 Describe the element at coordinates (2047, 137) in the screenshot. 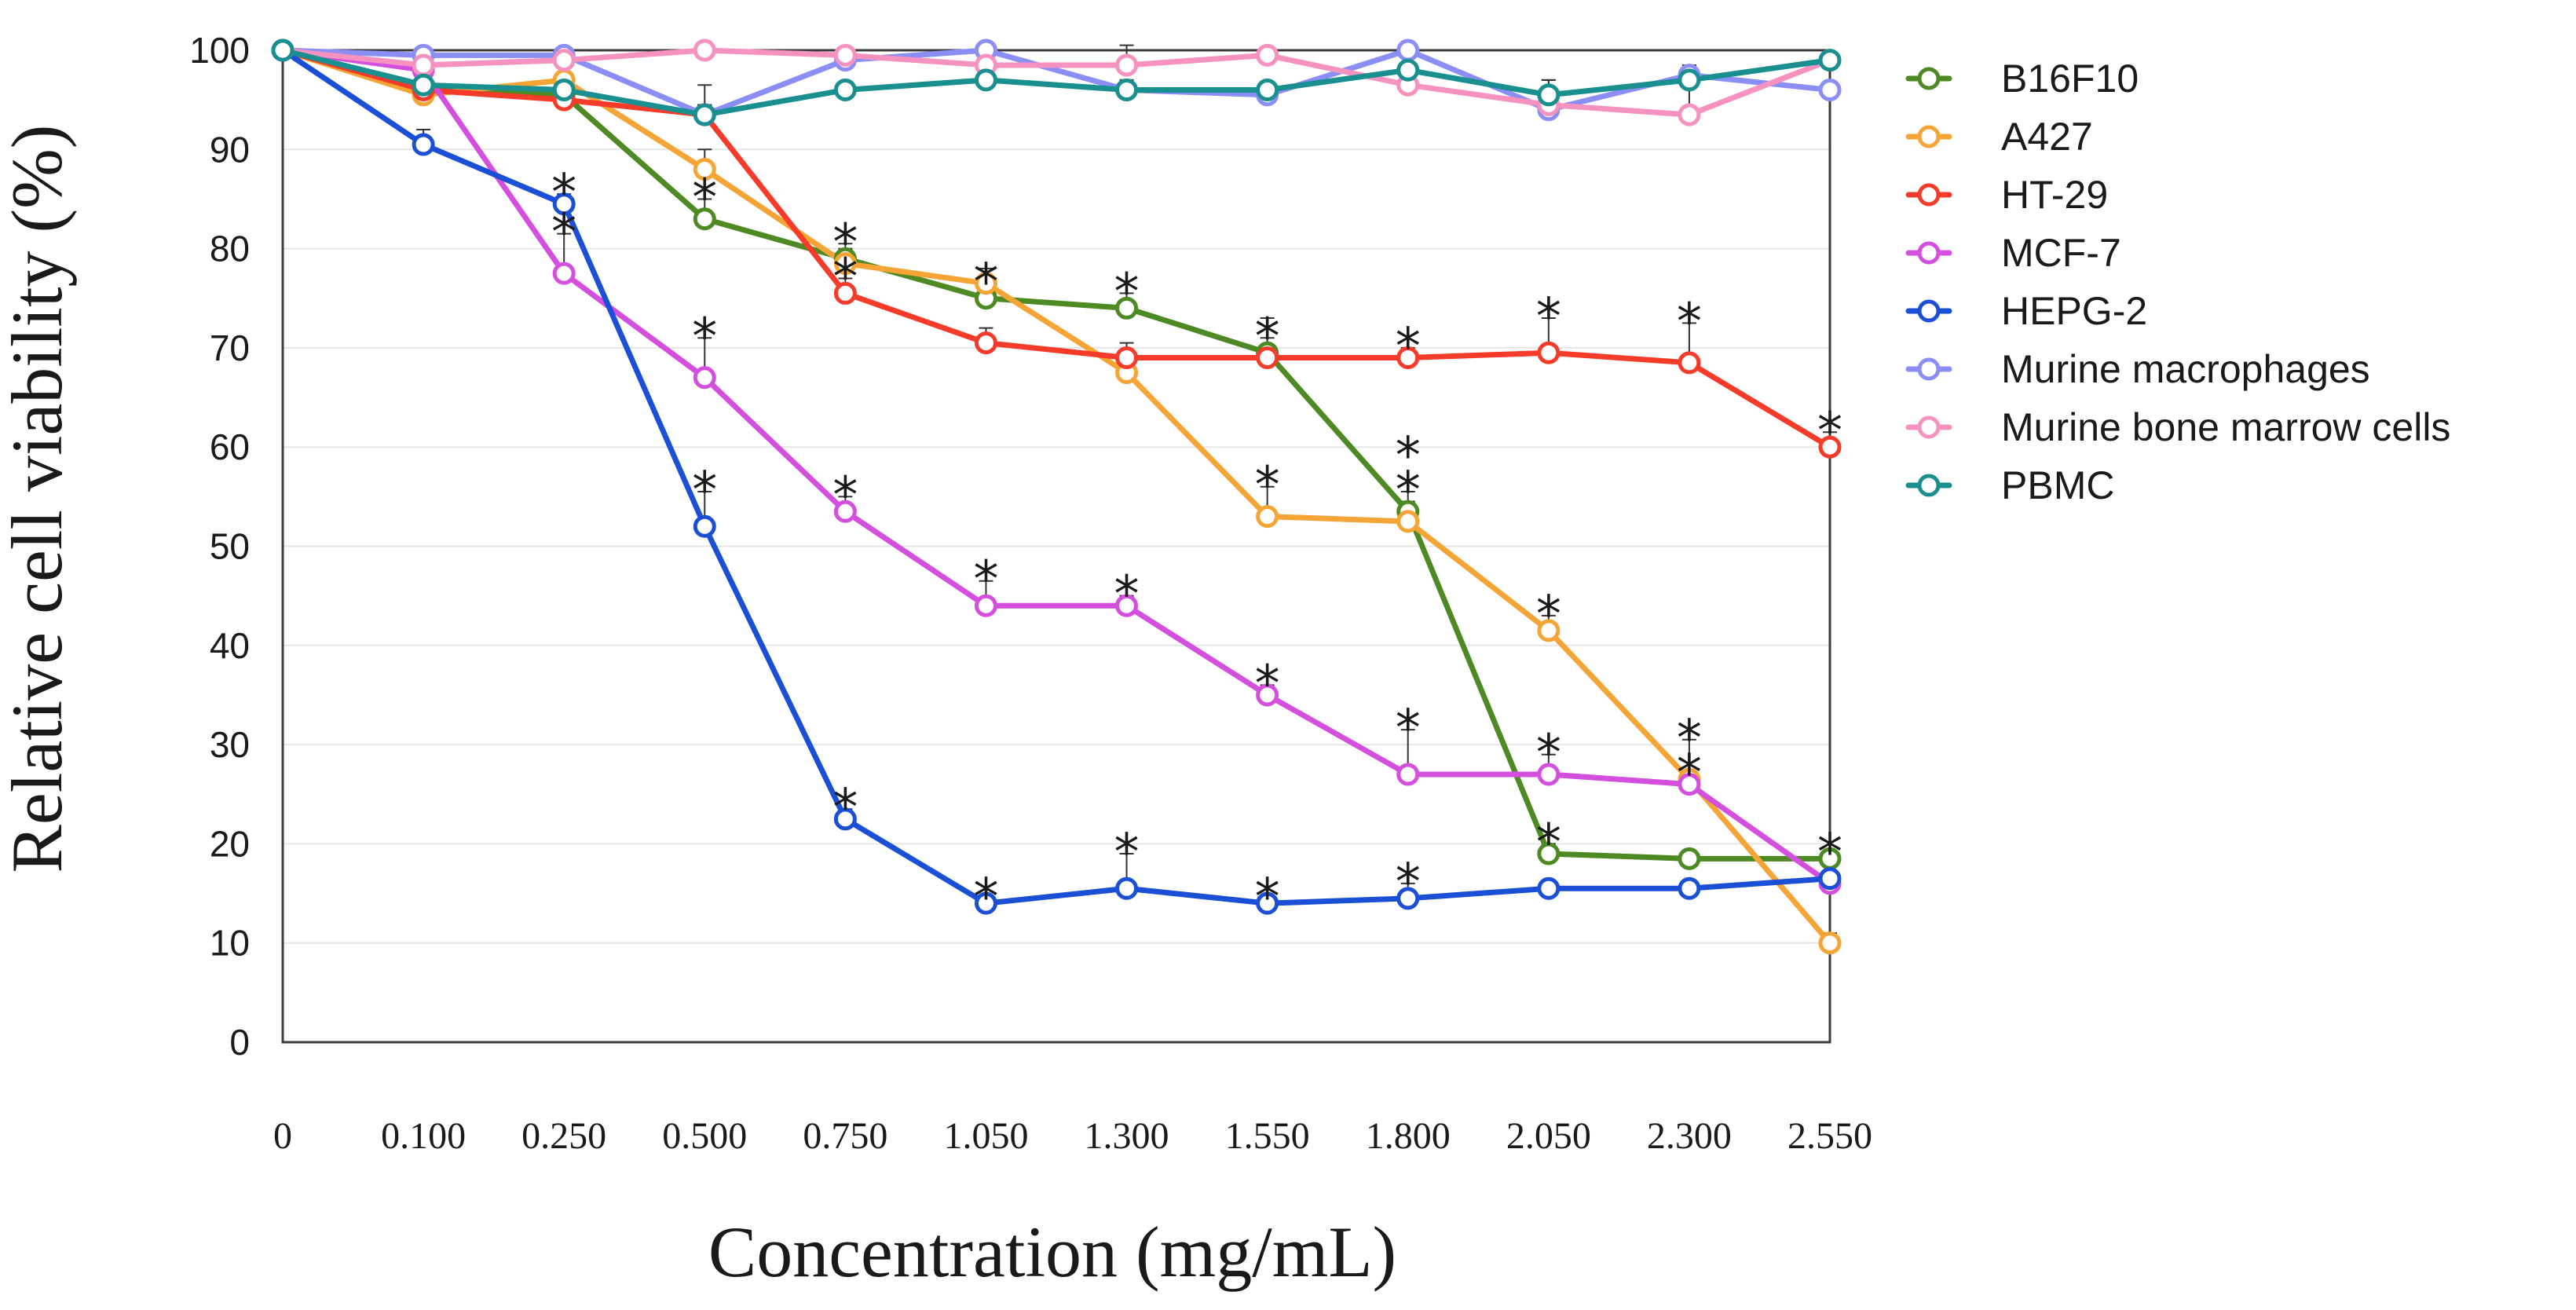

I see `legend-label-a427: A427` at that location.